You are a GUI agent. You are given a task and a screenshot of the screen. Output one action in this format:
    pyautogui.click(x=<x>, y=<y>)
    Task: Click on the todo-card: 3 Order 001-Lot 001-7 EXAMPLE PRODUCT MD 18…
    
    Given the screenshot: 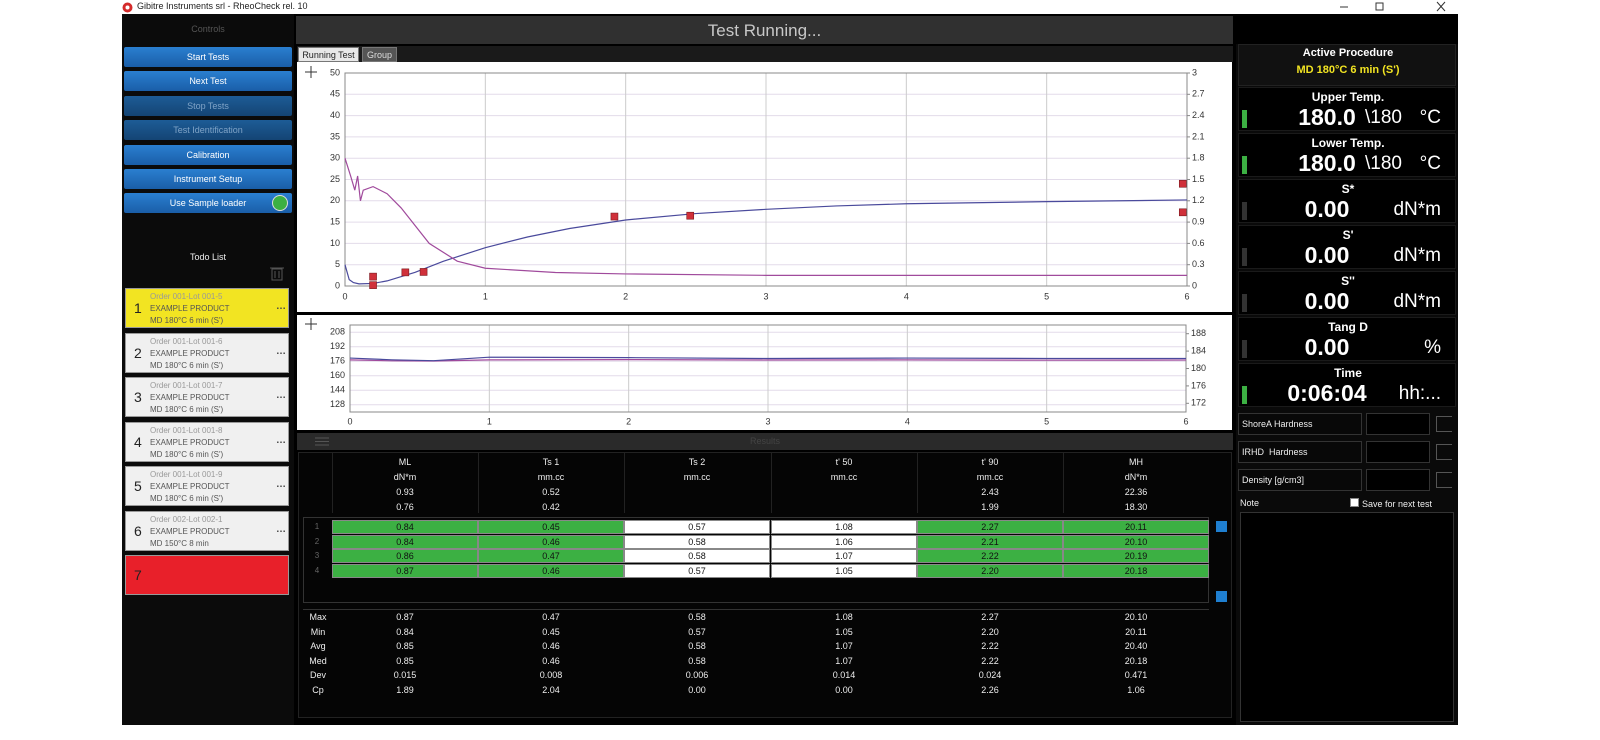 What is the action you would take?
    pyautogui.click(x=207, y=397)
    